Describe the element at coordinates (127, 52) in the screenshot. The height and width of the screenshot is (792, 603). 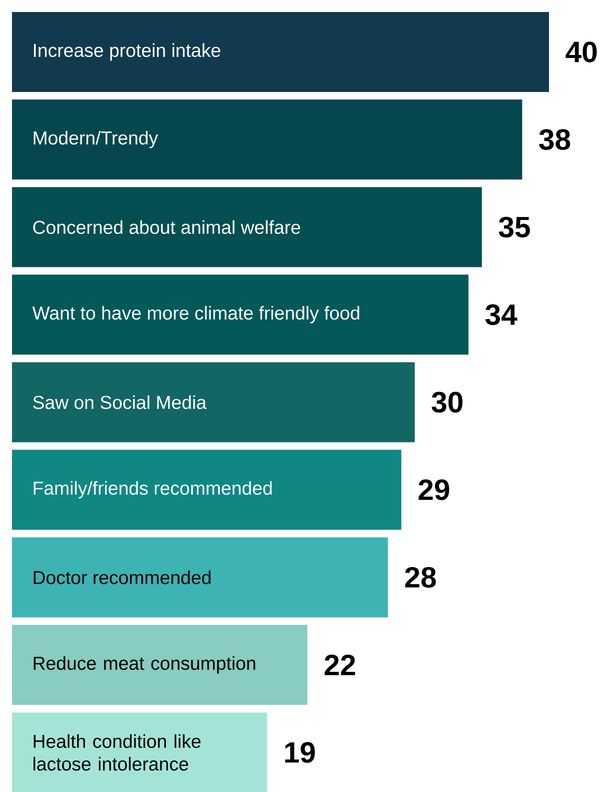
I see `y-tick-label: Increase protein intake` at that location.